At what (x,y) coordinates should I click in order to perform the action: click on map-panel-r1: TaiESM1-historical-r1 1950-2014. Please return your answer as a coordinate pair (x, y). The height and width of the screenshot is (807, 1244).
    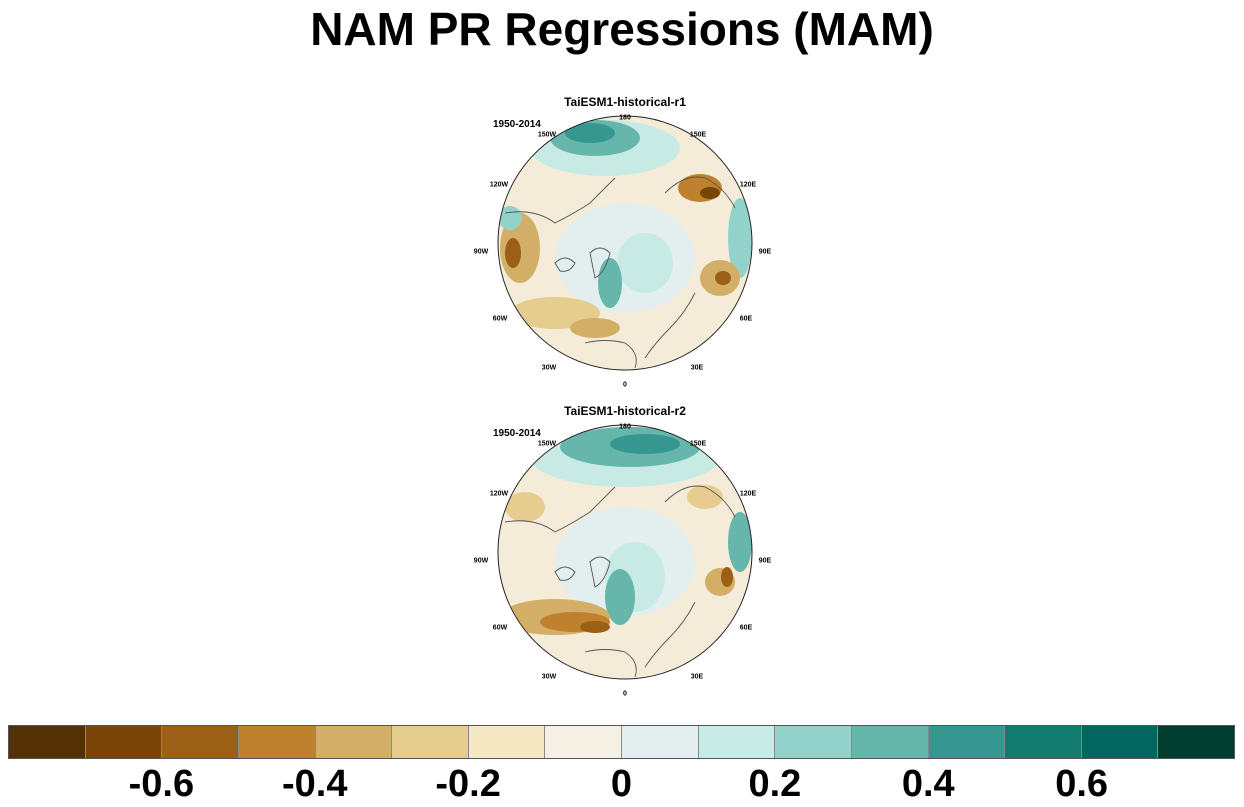
    Looking at the image, I should click on (625, 245).